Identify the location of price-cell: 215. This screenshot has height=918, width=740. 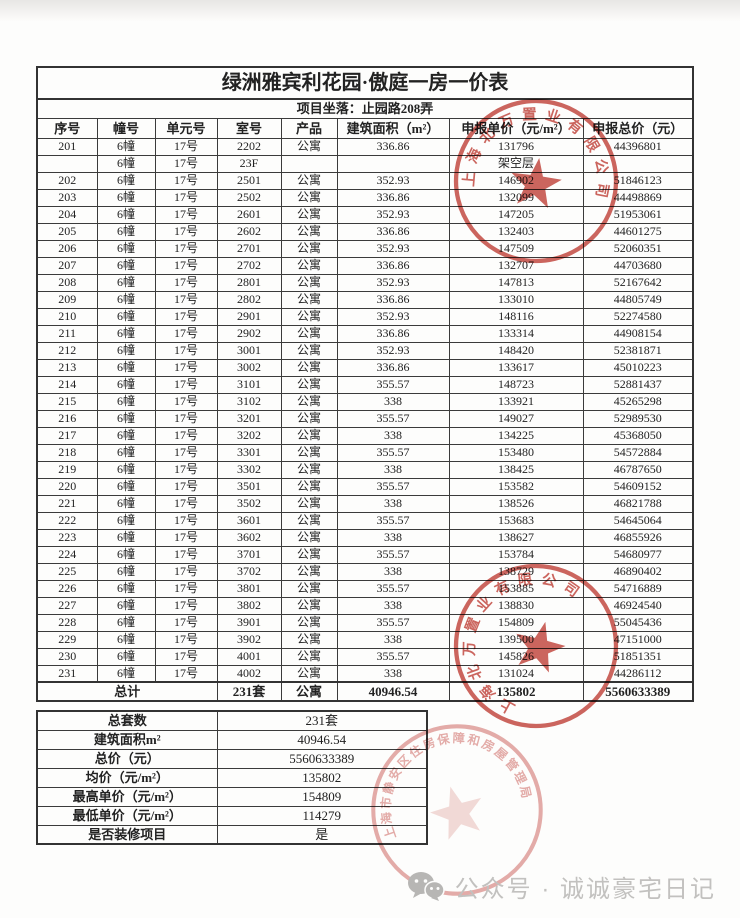
(67, 401).